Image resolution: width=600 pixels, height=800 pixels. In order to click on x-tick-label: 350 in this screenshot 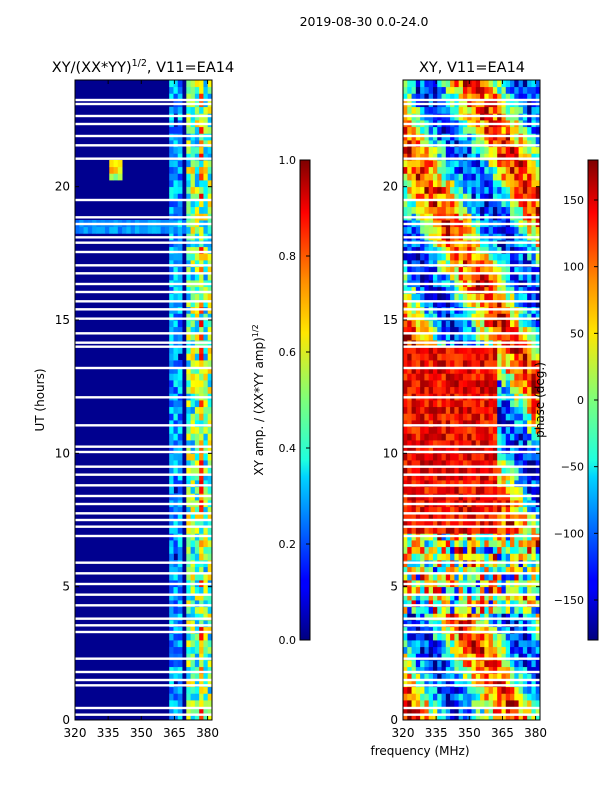, I will do `click(469, 733)`.